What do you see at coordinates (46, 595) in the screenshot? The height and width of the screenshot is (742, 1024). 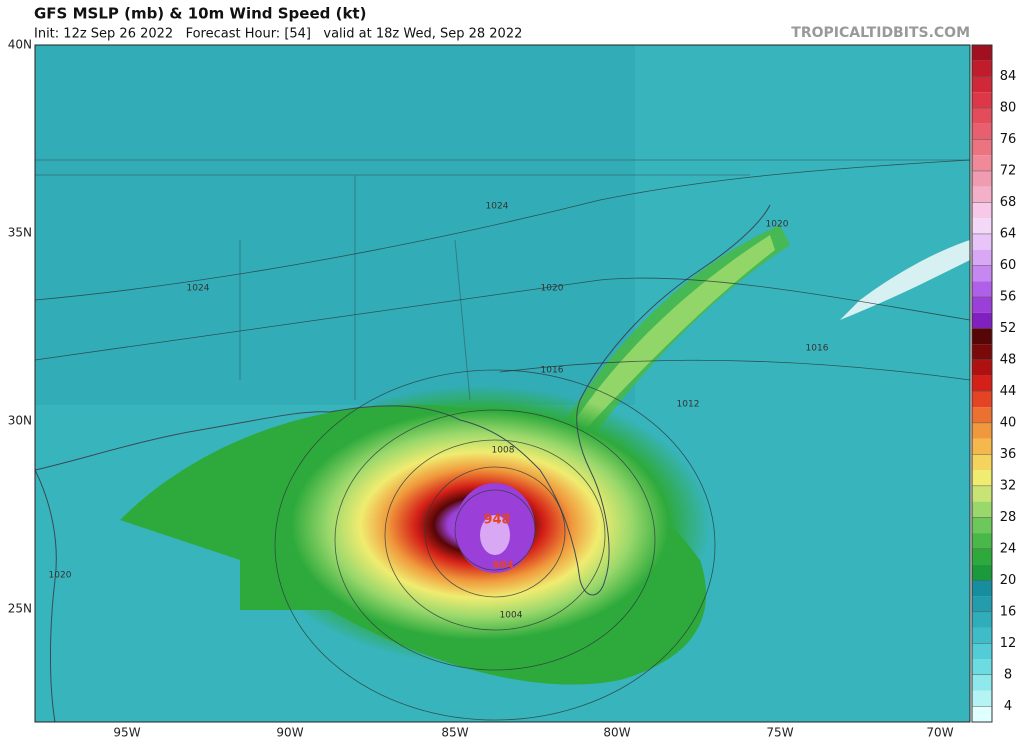 I see `coastline-mexico` at bounding box center [46, 595].